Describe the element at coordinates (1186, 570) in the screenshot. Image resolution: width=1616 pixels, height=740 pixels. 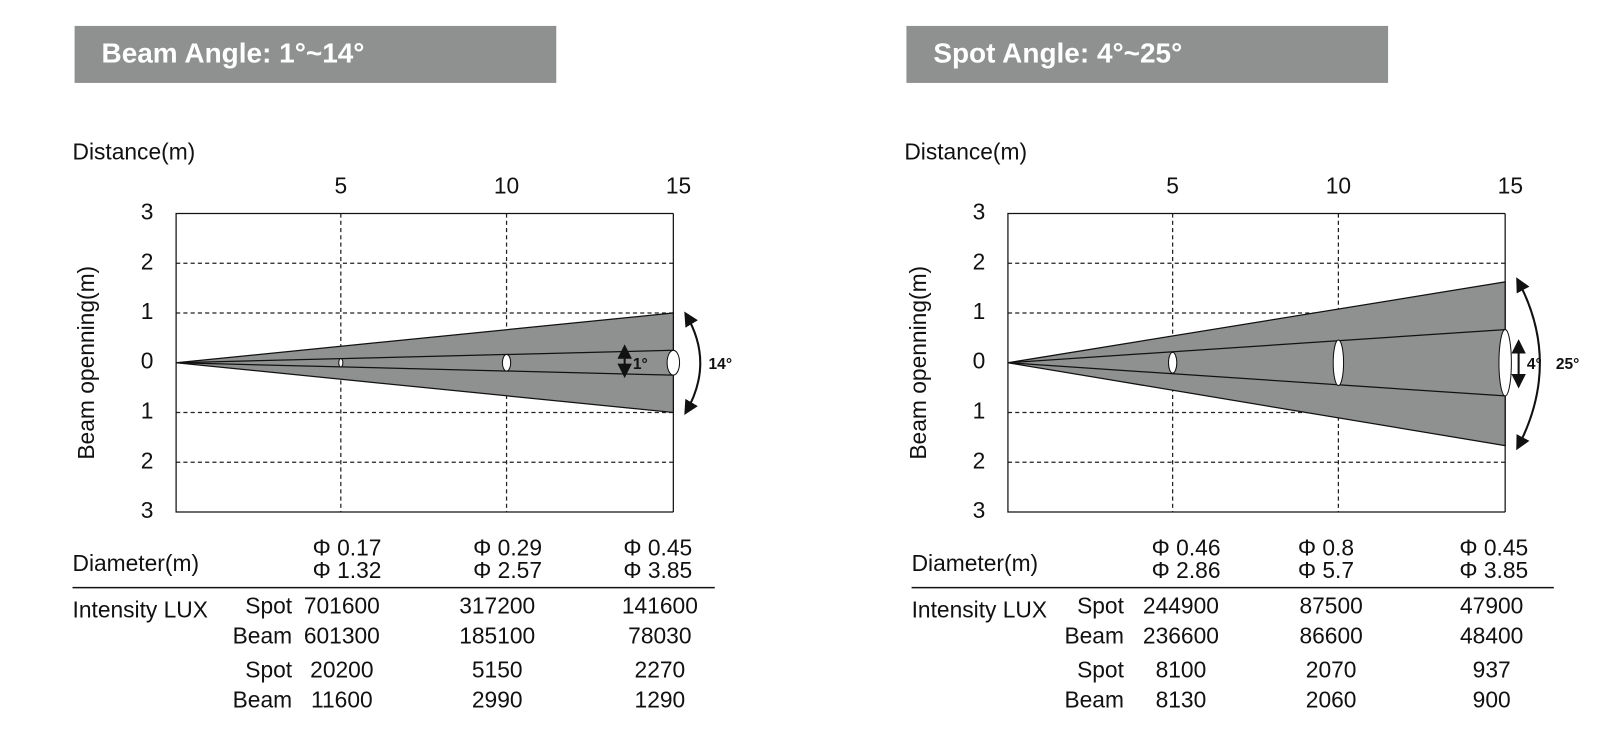
I see `diameter-value: Φ 2.86` at that location.